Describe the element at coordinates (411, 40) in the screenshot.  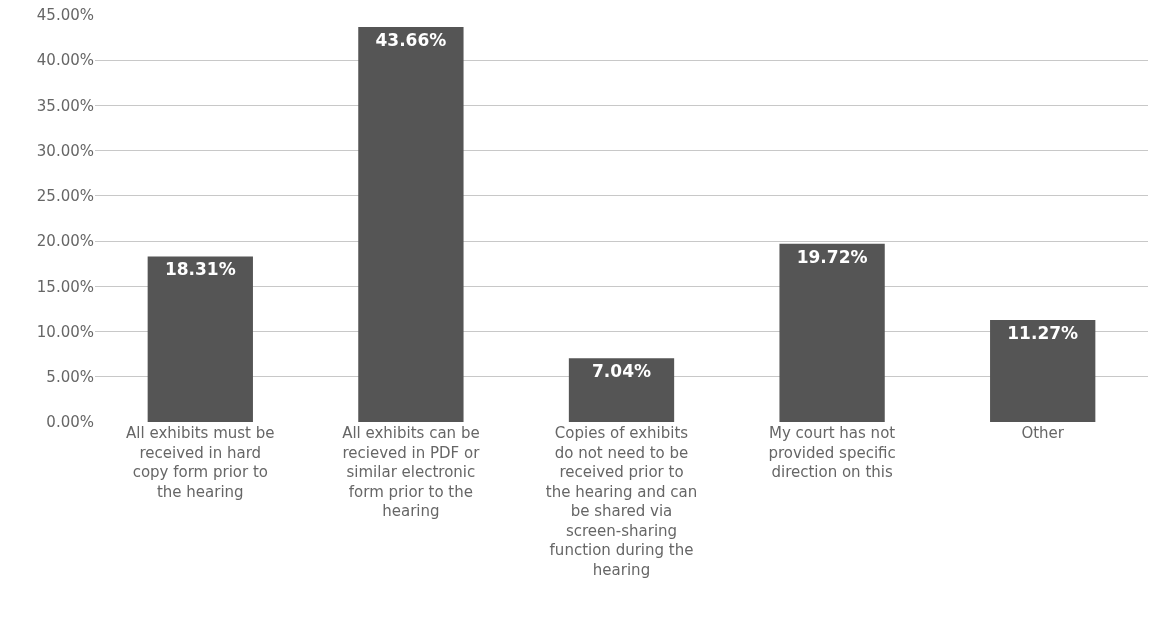
I see `data-label: 43.66%` at that location.